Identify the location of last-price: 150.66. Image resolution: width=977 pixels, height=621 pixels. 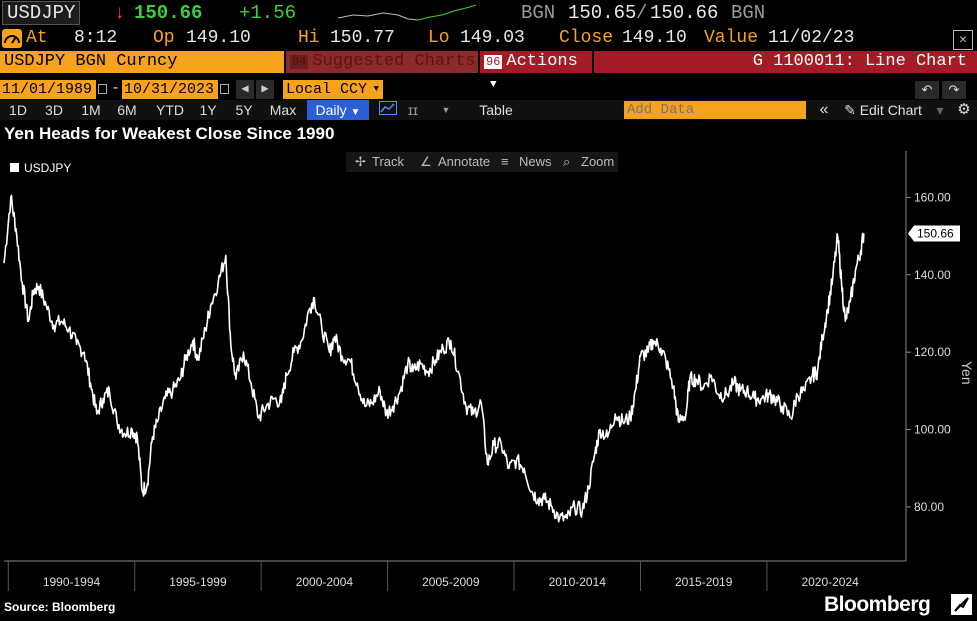
(168, 13).